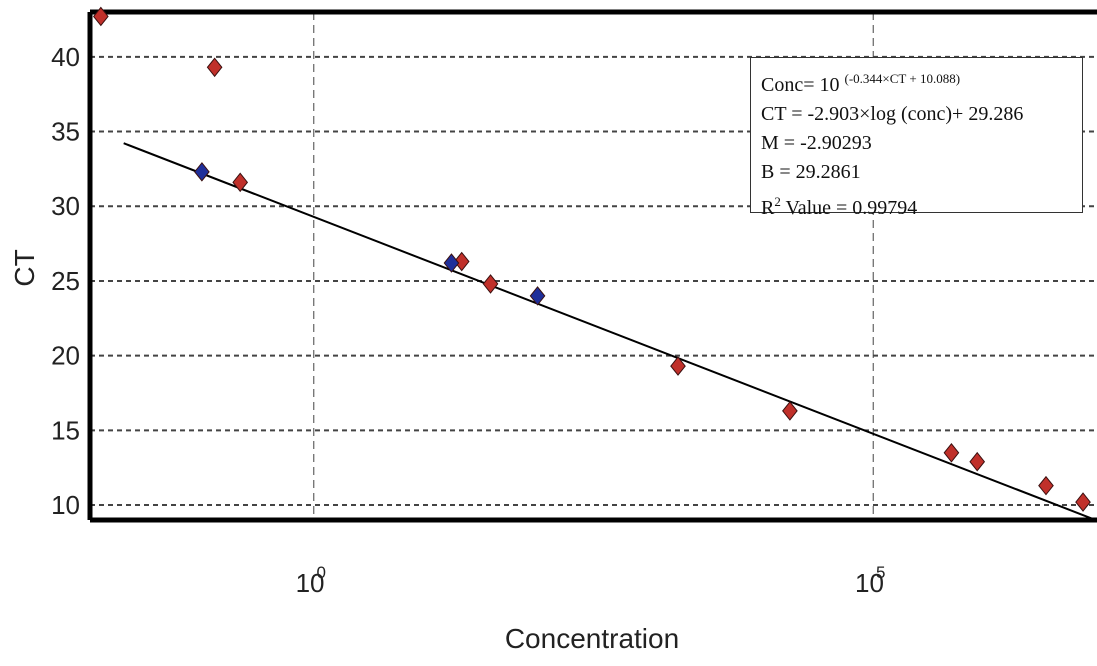  Describe the element at coordinates (592, 638) in the screenshot. I see `x-axis-title: Concentration` at that location.